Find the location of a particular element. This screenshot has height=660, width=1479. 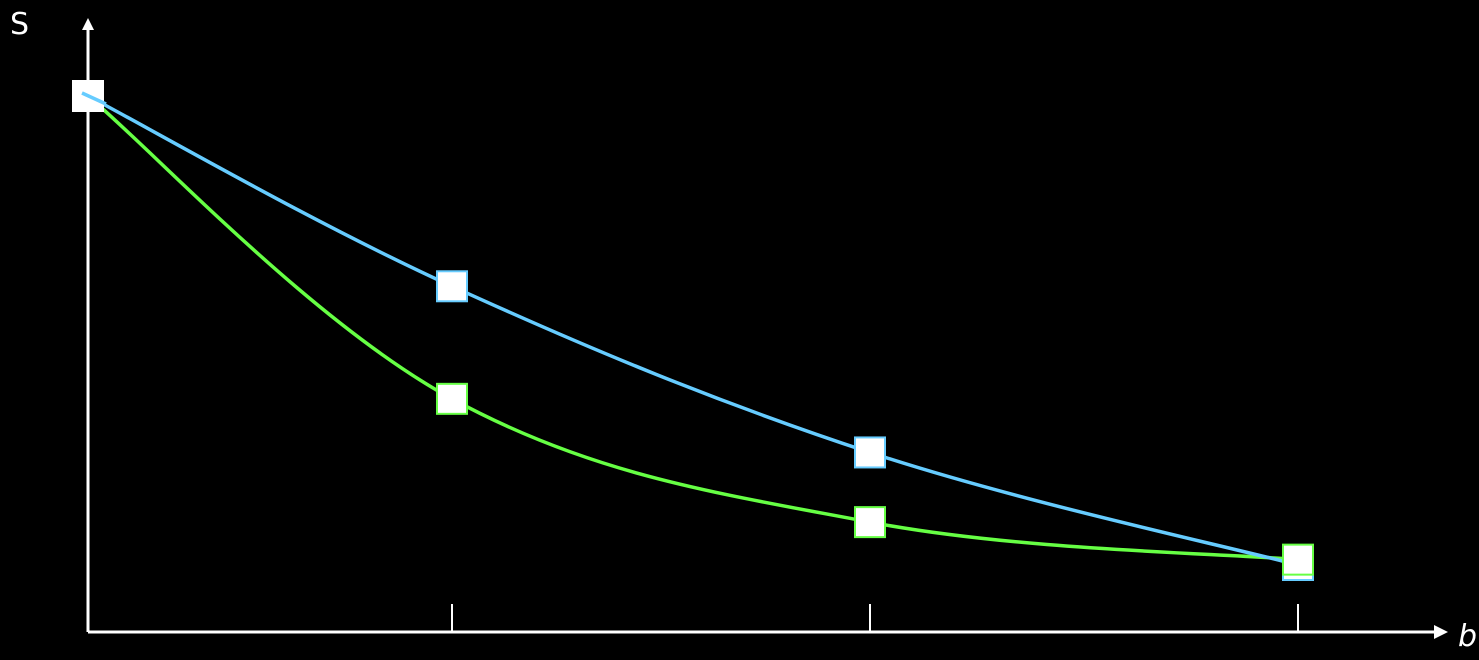

x-axis-label: b is located at coordinates (1468, 636).